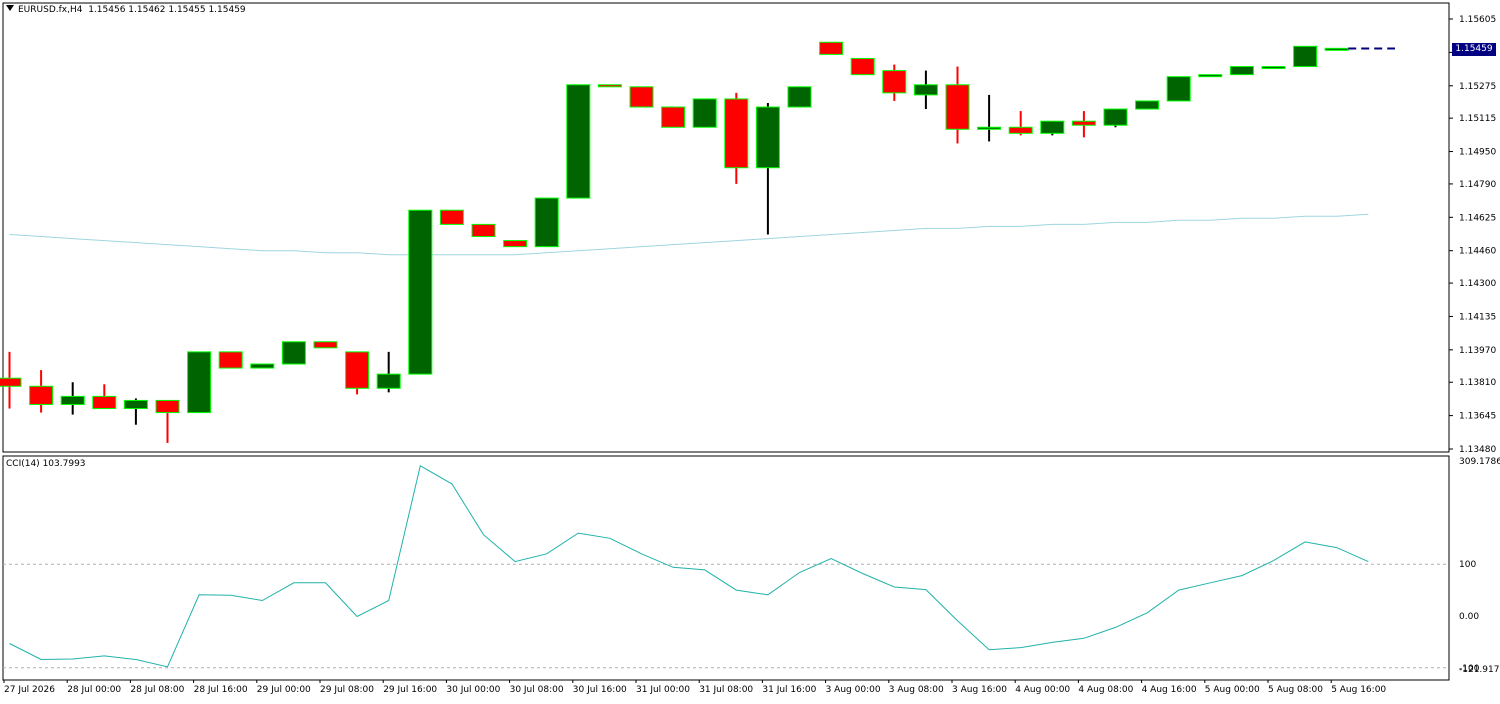 Image resolution: width=1500 pixels, height=704 pixels. I want to click on y-tick-label: 1.15275, so click(1477, 87).